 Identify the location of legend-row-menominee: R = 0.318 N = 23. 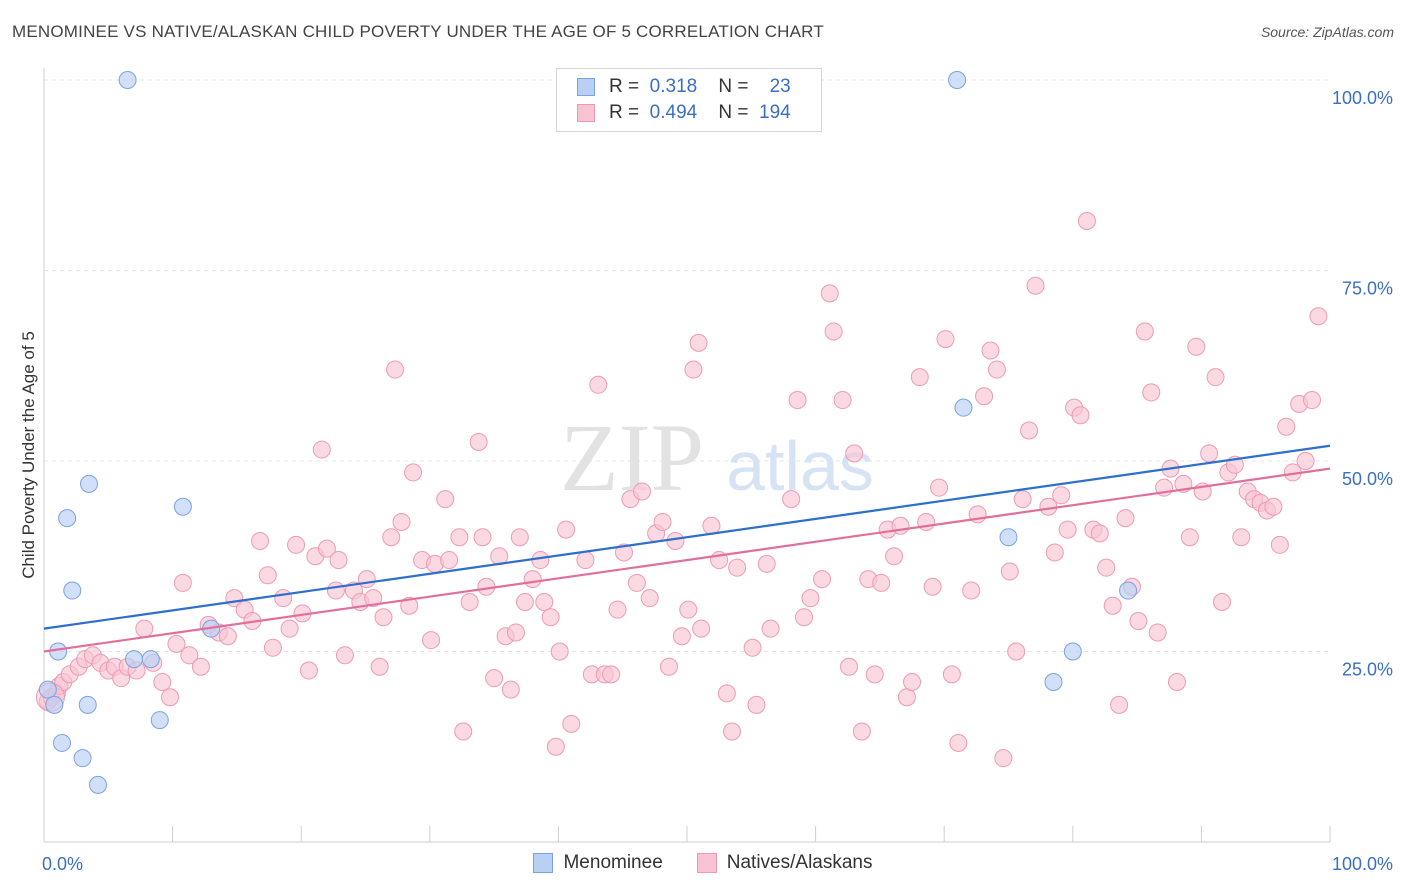
(684, 87).